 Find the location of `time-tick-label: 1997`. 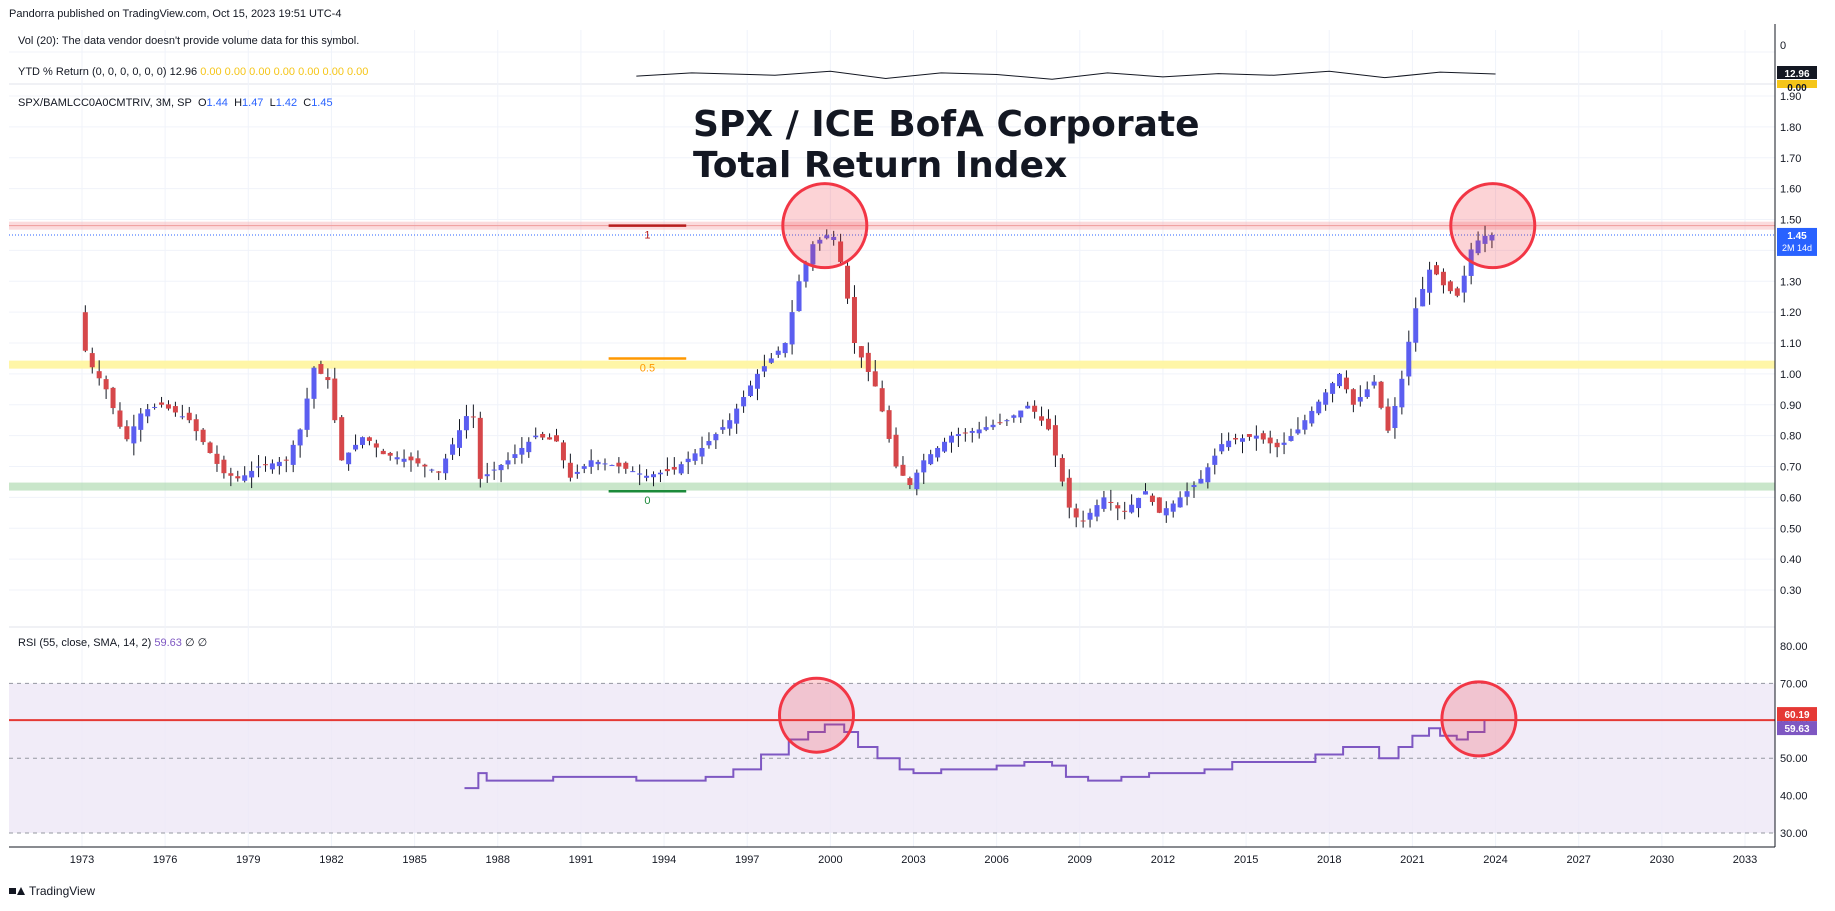

time-tick-label: 1997 is located at coordinates (747, 860).